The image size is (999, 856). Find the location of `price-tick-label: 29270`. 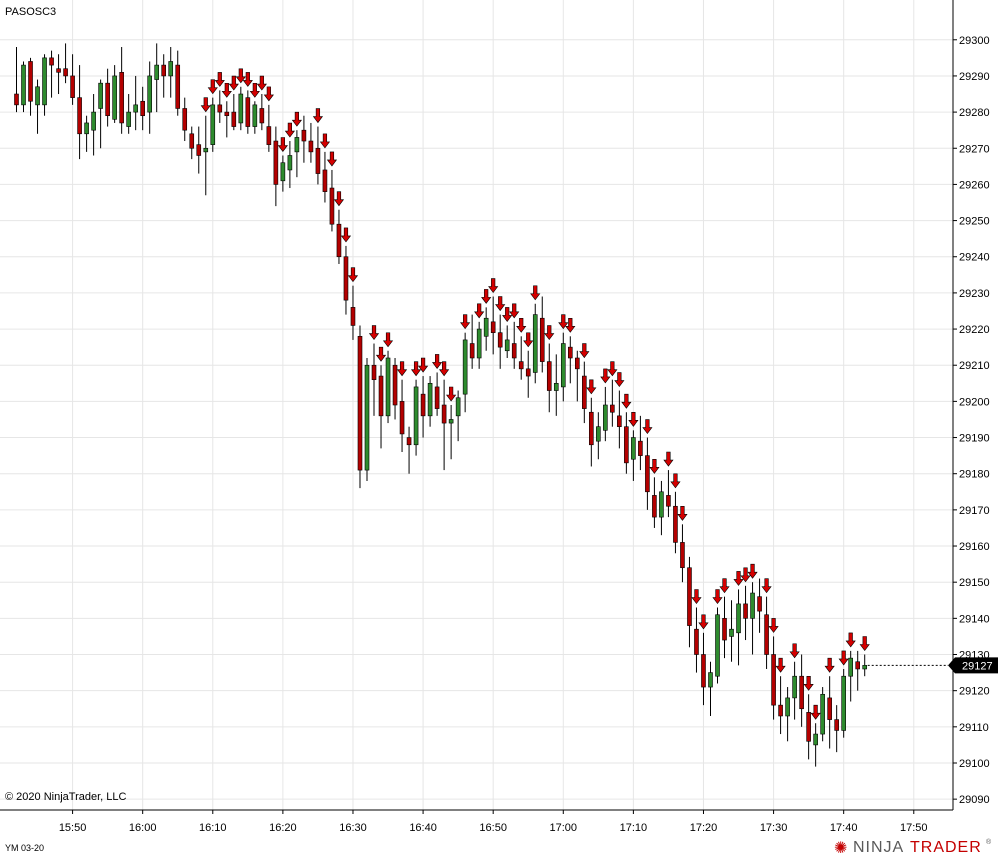

price-tick-label: 29270 is located at coordinates (974, 149).